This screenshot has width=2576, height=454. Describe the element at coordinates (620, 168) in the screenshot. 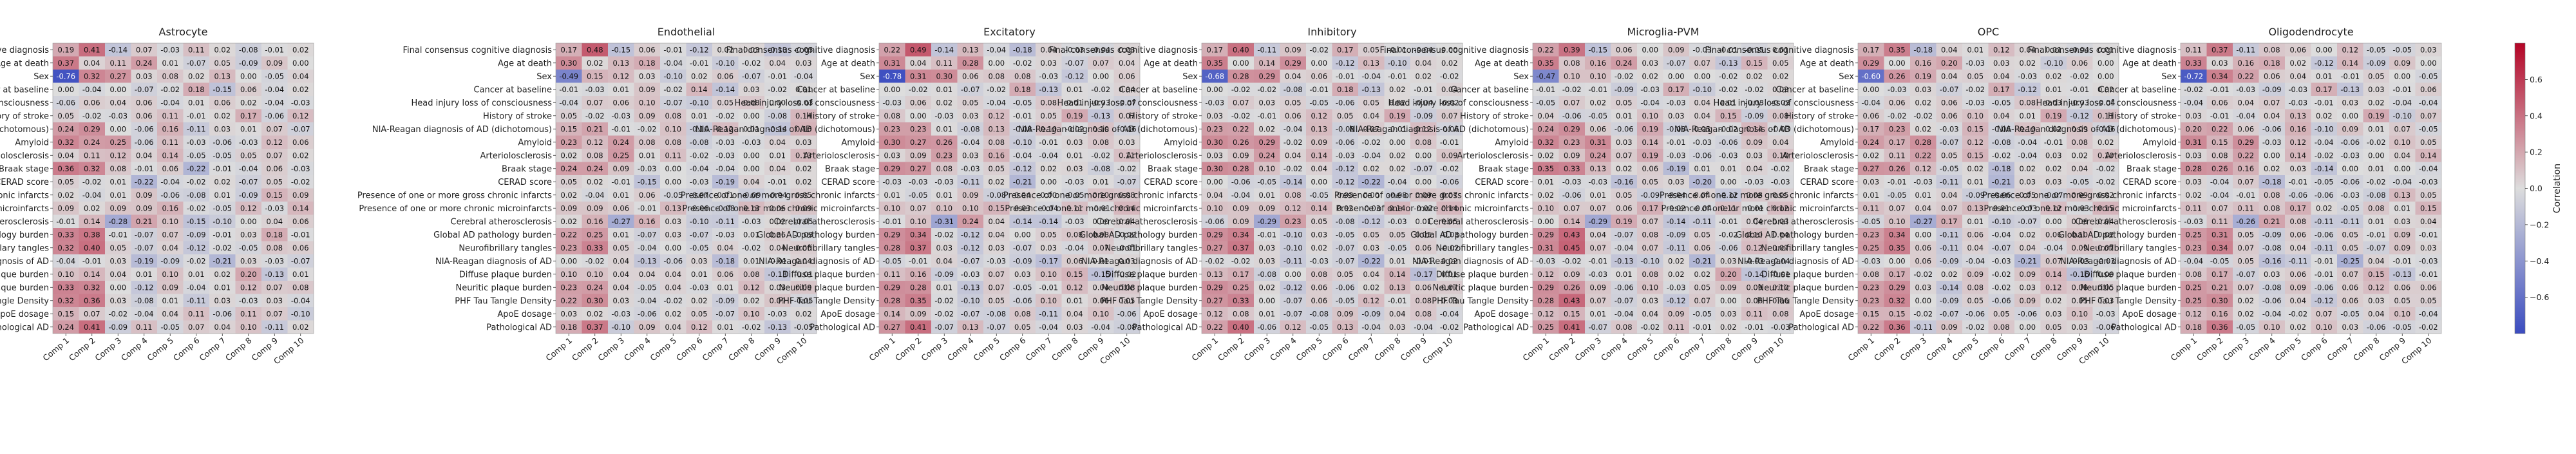

I see `cell-value-label: 0.09` at that location.